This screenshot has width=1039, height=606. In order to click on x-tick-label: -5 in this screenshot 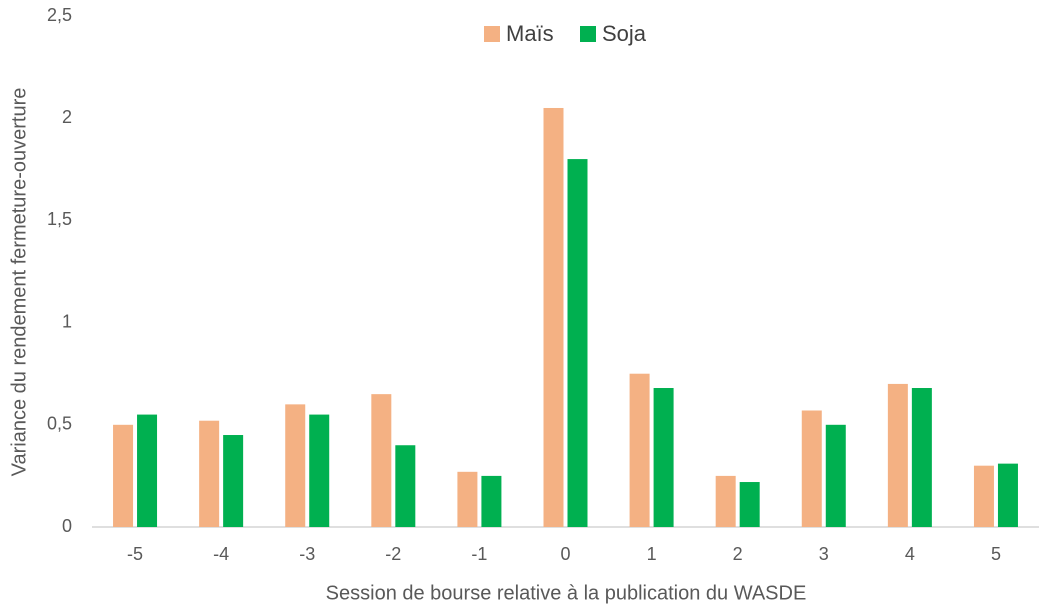, I will do `click(135, 554)`.